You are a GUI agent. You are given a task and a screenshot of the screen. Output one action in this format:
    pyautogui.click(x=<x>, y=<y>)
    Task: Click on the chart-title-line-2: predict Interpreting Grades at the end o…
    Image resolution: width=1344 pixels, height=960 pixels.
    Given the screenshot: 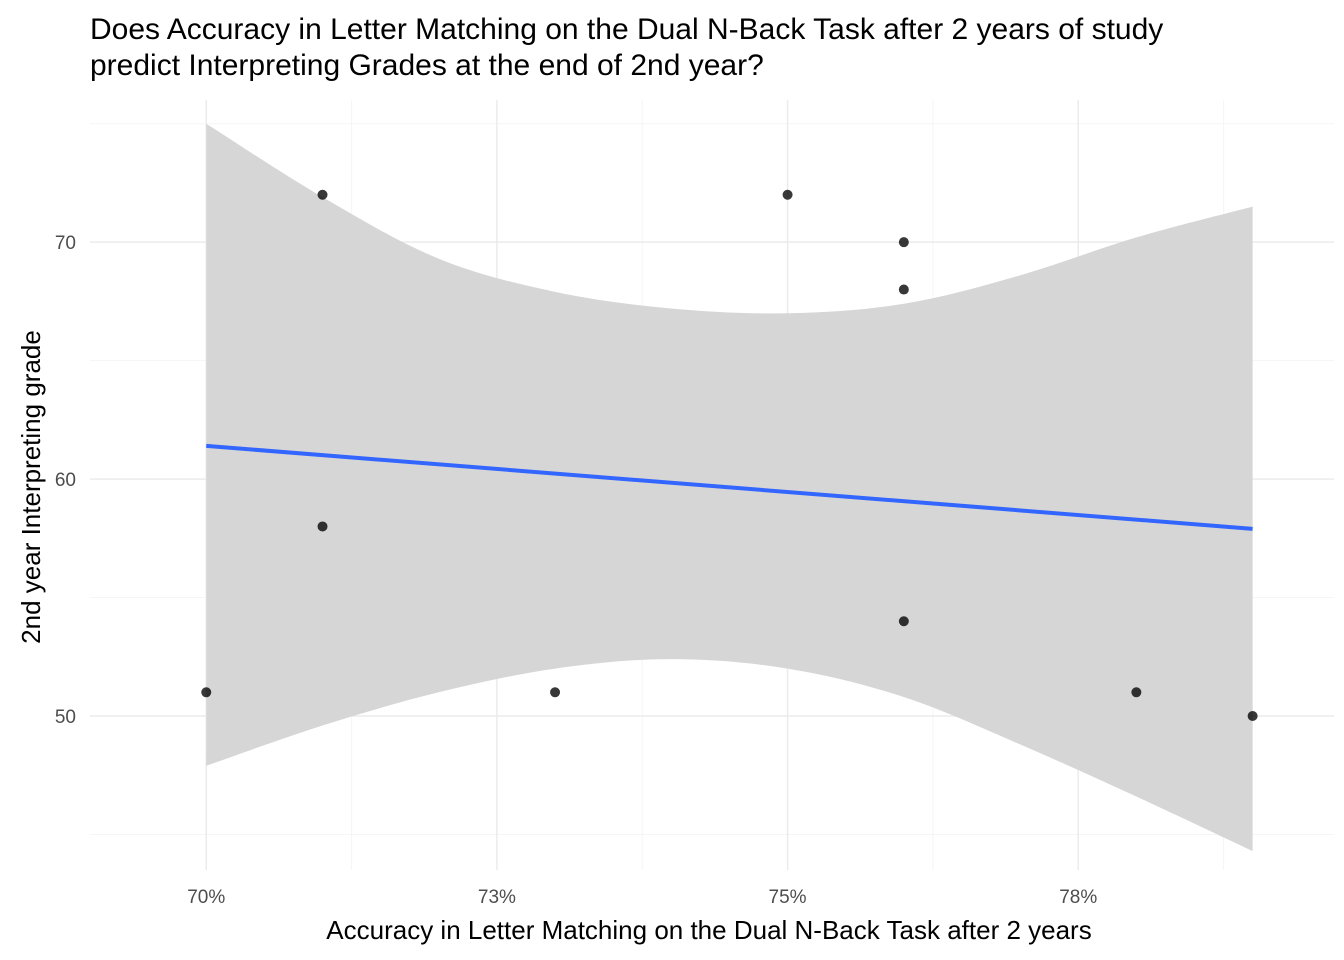 What is the action you would take?
    pyautogui.click(x=427, y=65)
    